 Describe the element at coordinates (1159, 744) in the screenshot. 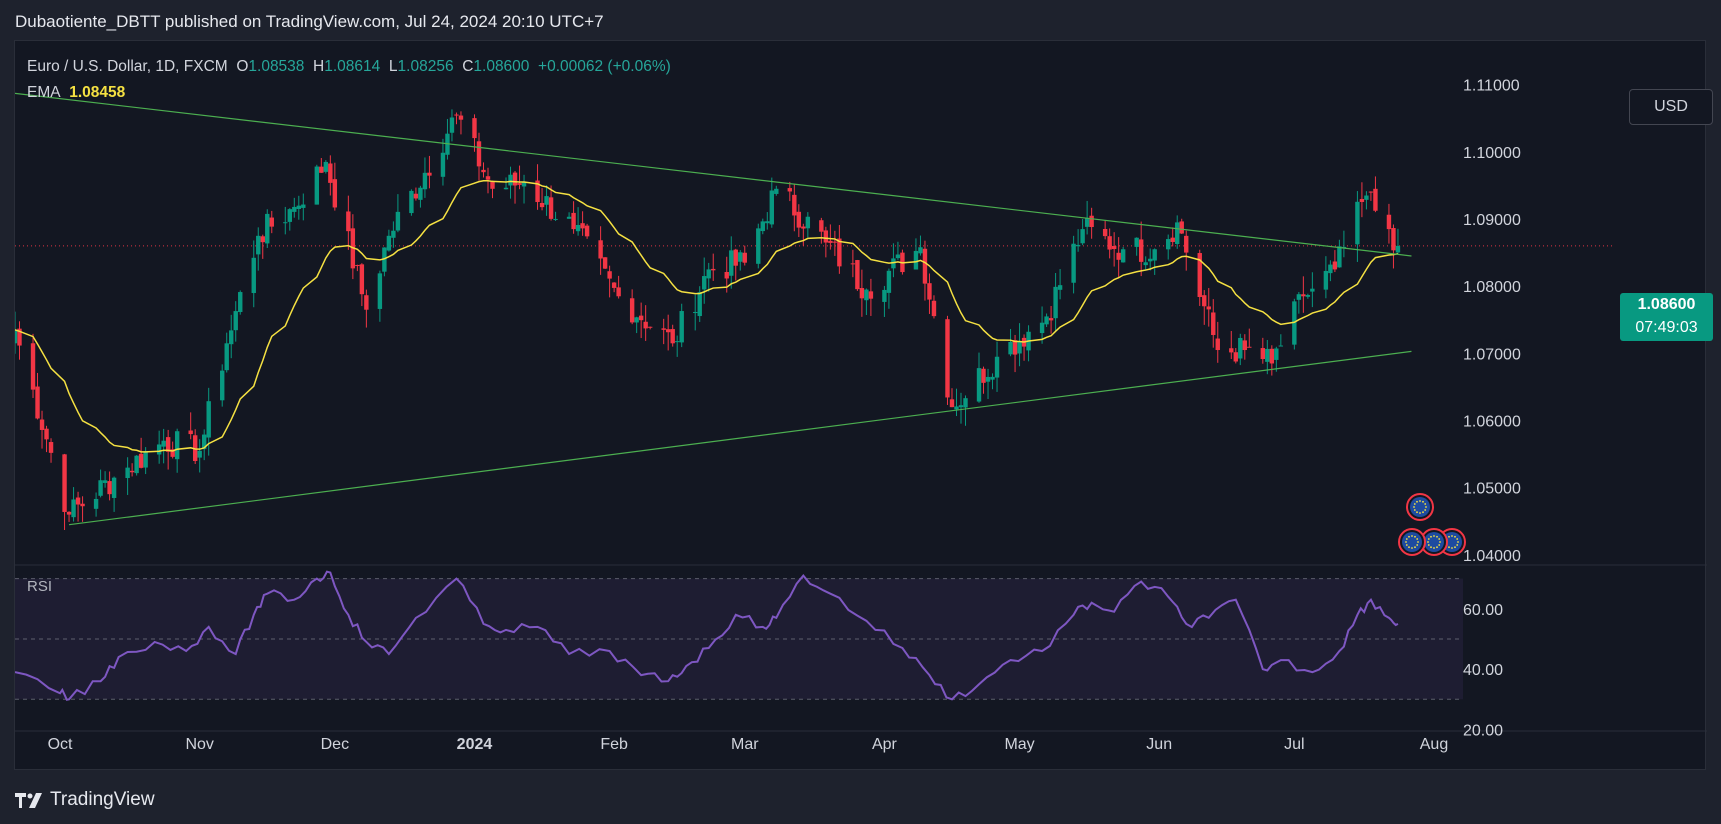

I see `time-tick-label: Jun` at that location.